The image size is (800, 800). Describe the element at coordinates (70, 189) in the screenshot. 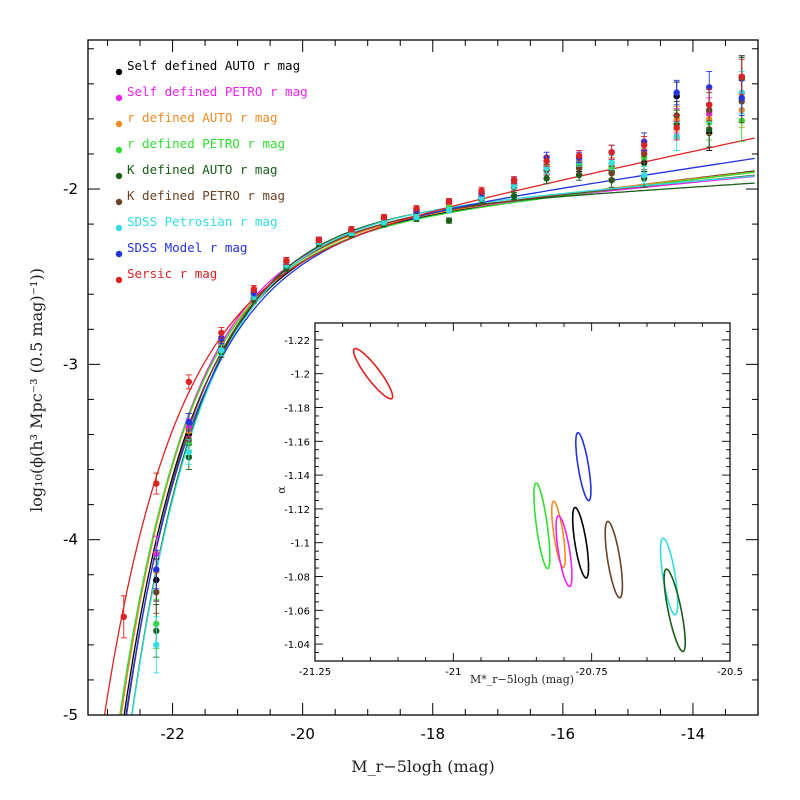

I see `y-tick-label: -2` at that location.